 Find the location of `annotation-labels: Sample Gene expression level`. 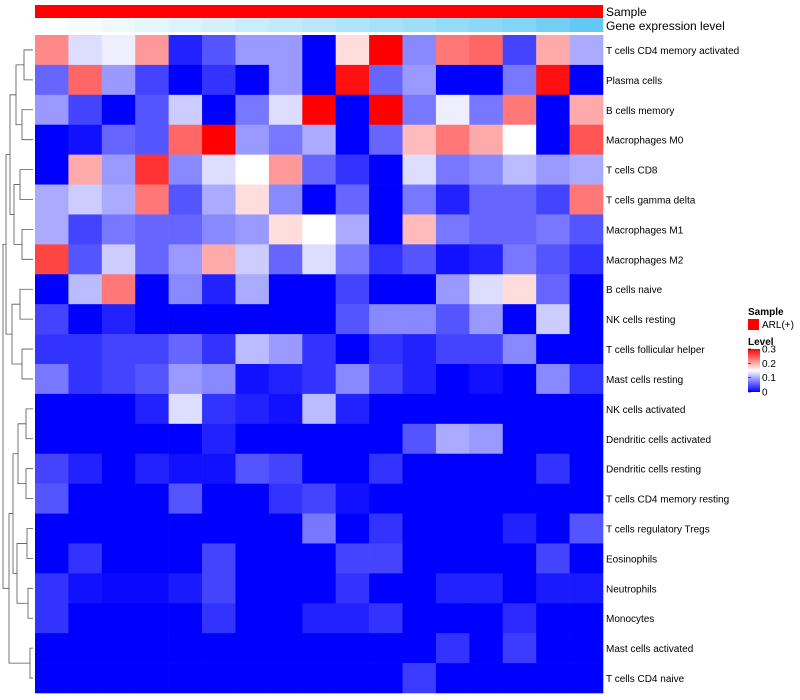

annotation-labels: Sample Gene expression level is located at coordinates (665, 19).